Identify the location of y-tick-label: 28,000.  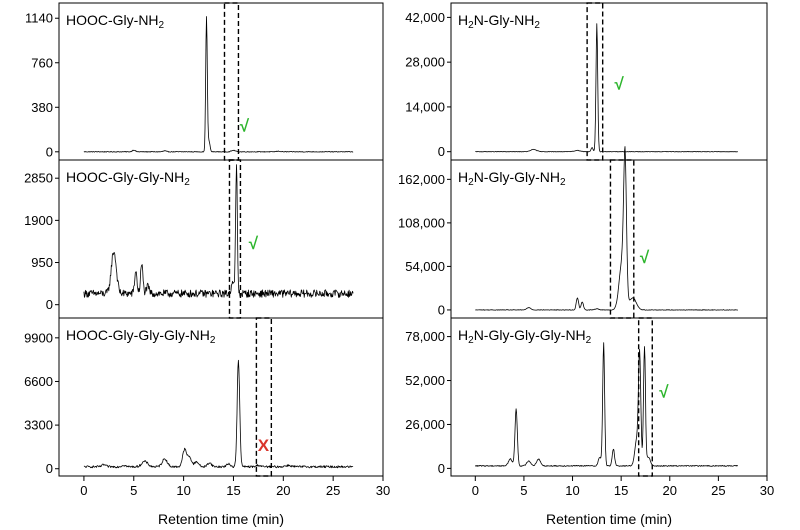
(425, 62).